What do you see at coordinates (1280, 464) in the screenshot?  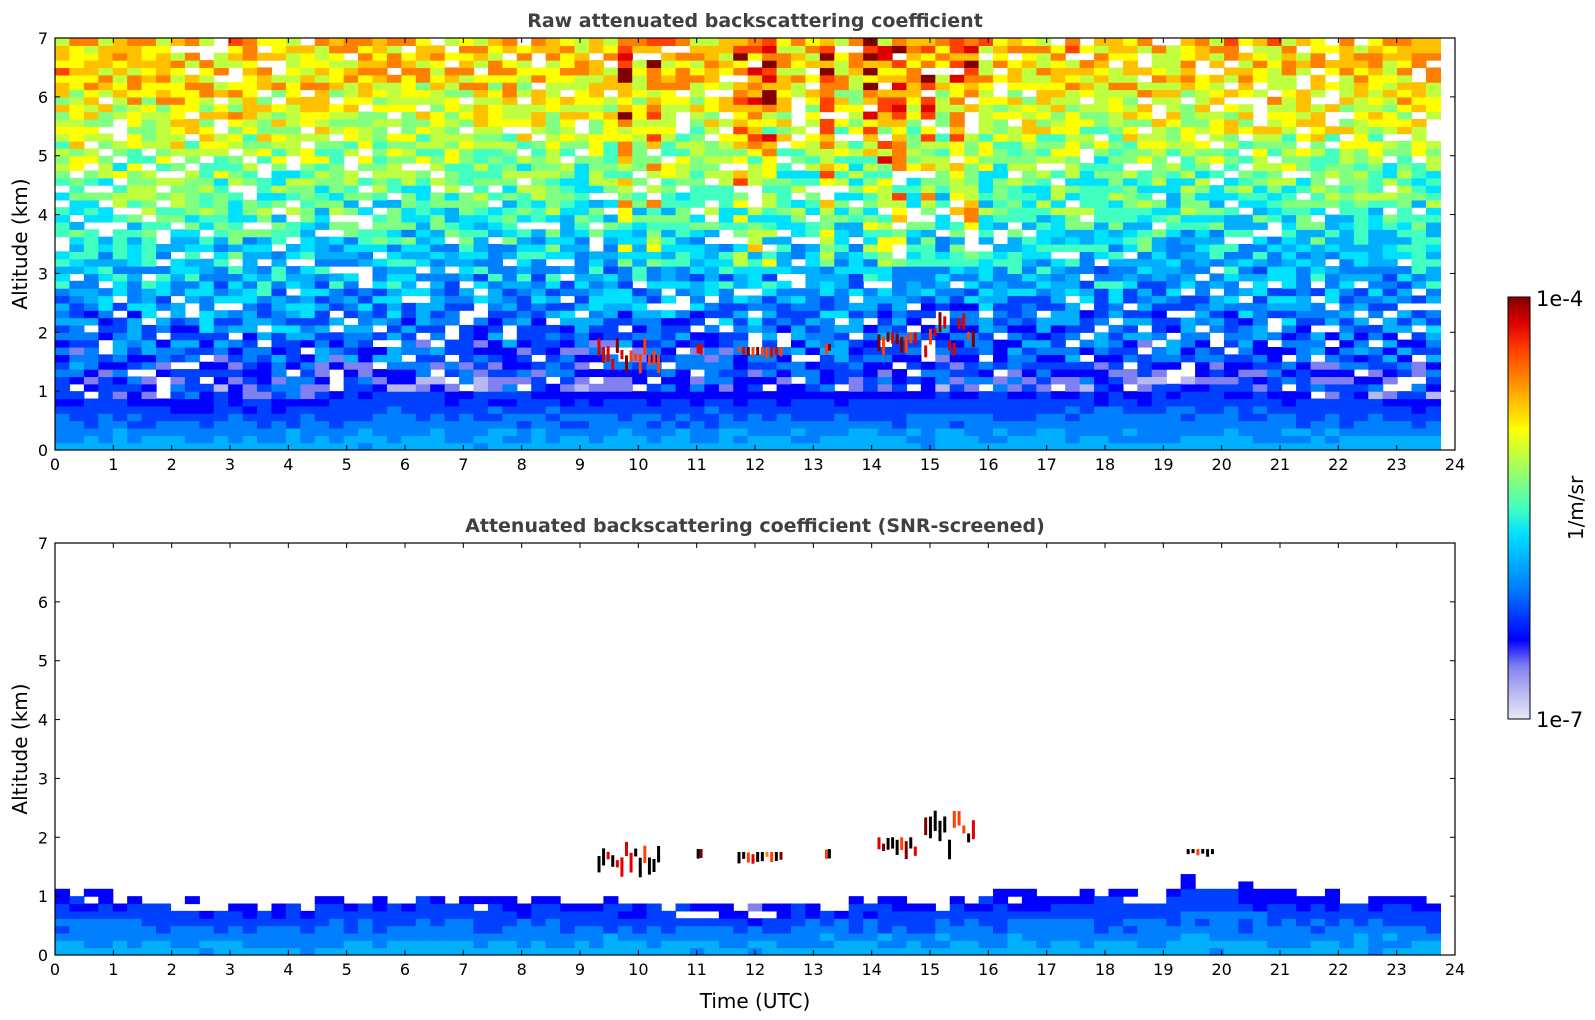 I see `x-tick-label: 21` at bounding box center [1280, 464].